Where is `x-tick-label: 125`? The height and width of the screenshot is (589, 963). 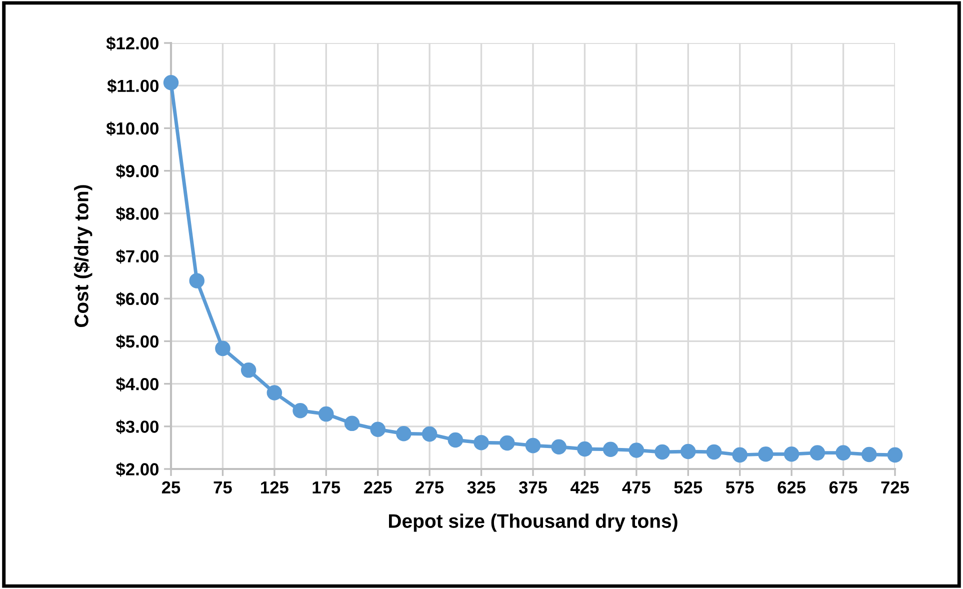 x-tick-label: 125 is located at coordinates (274, 487).